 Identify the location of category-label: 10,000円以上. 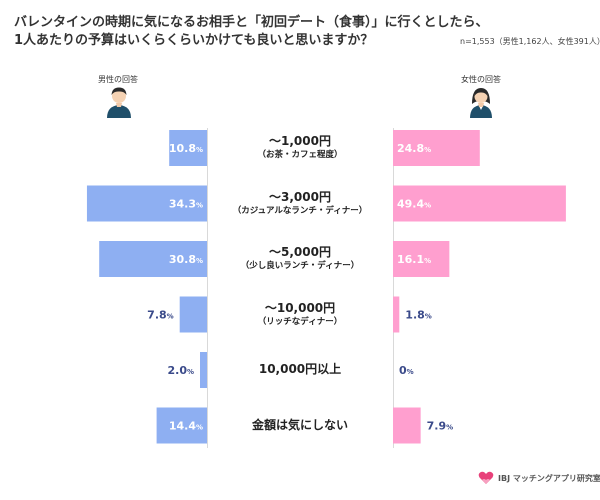
(300, 369).